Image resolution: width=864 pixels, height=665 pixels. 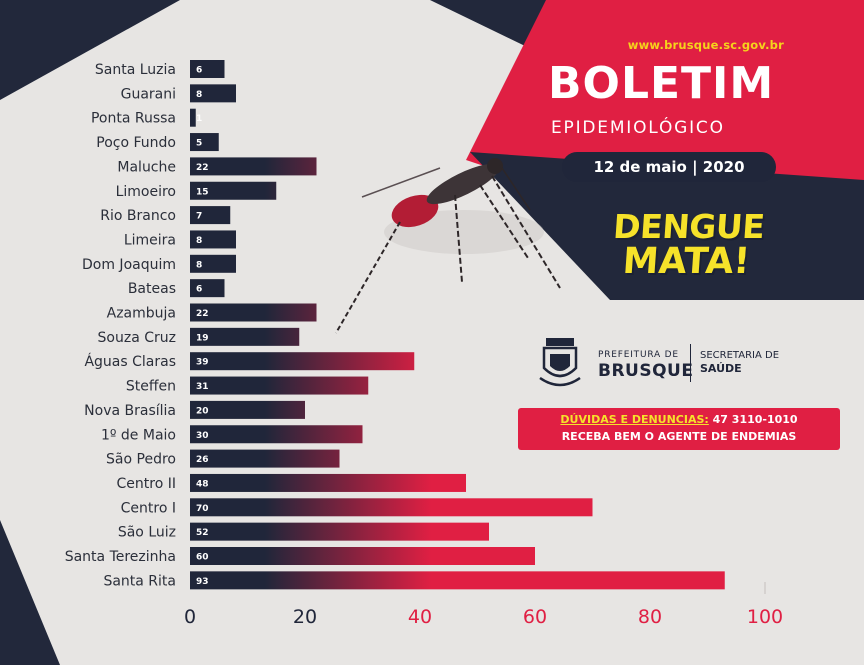 I want to click on x-tick-label: 80, so click(x=650, y=617).